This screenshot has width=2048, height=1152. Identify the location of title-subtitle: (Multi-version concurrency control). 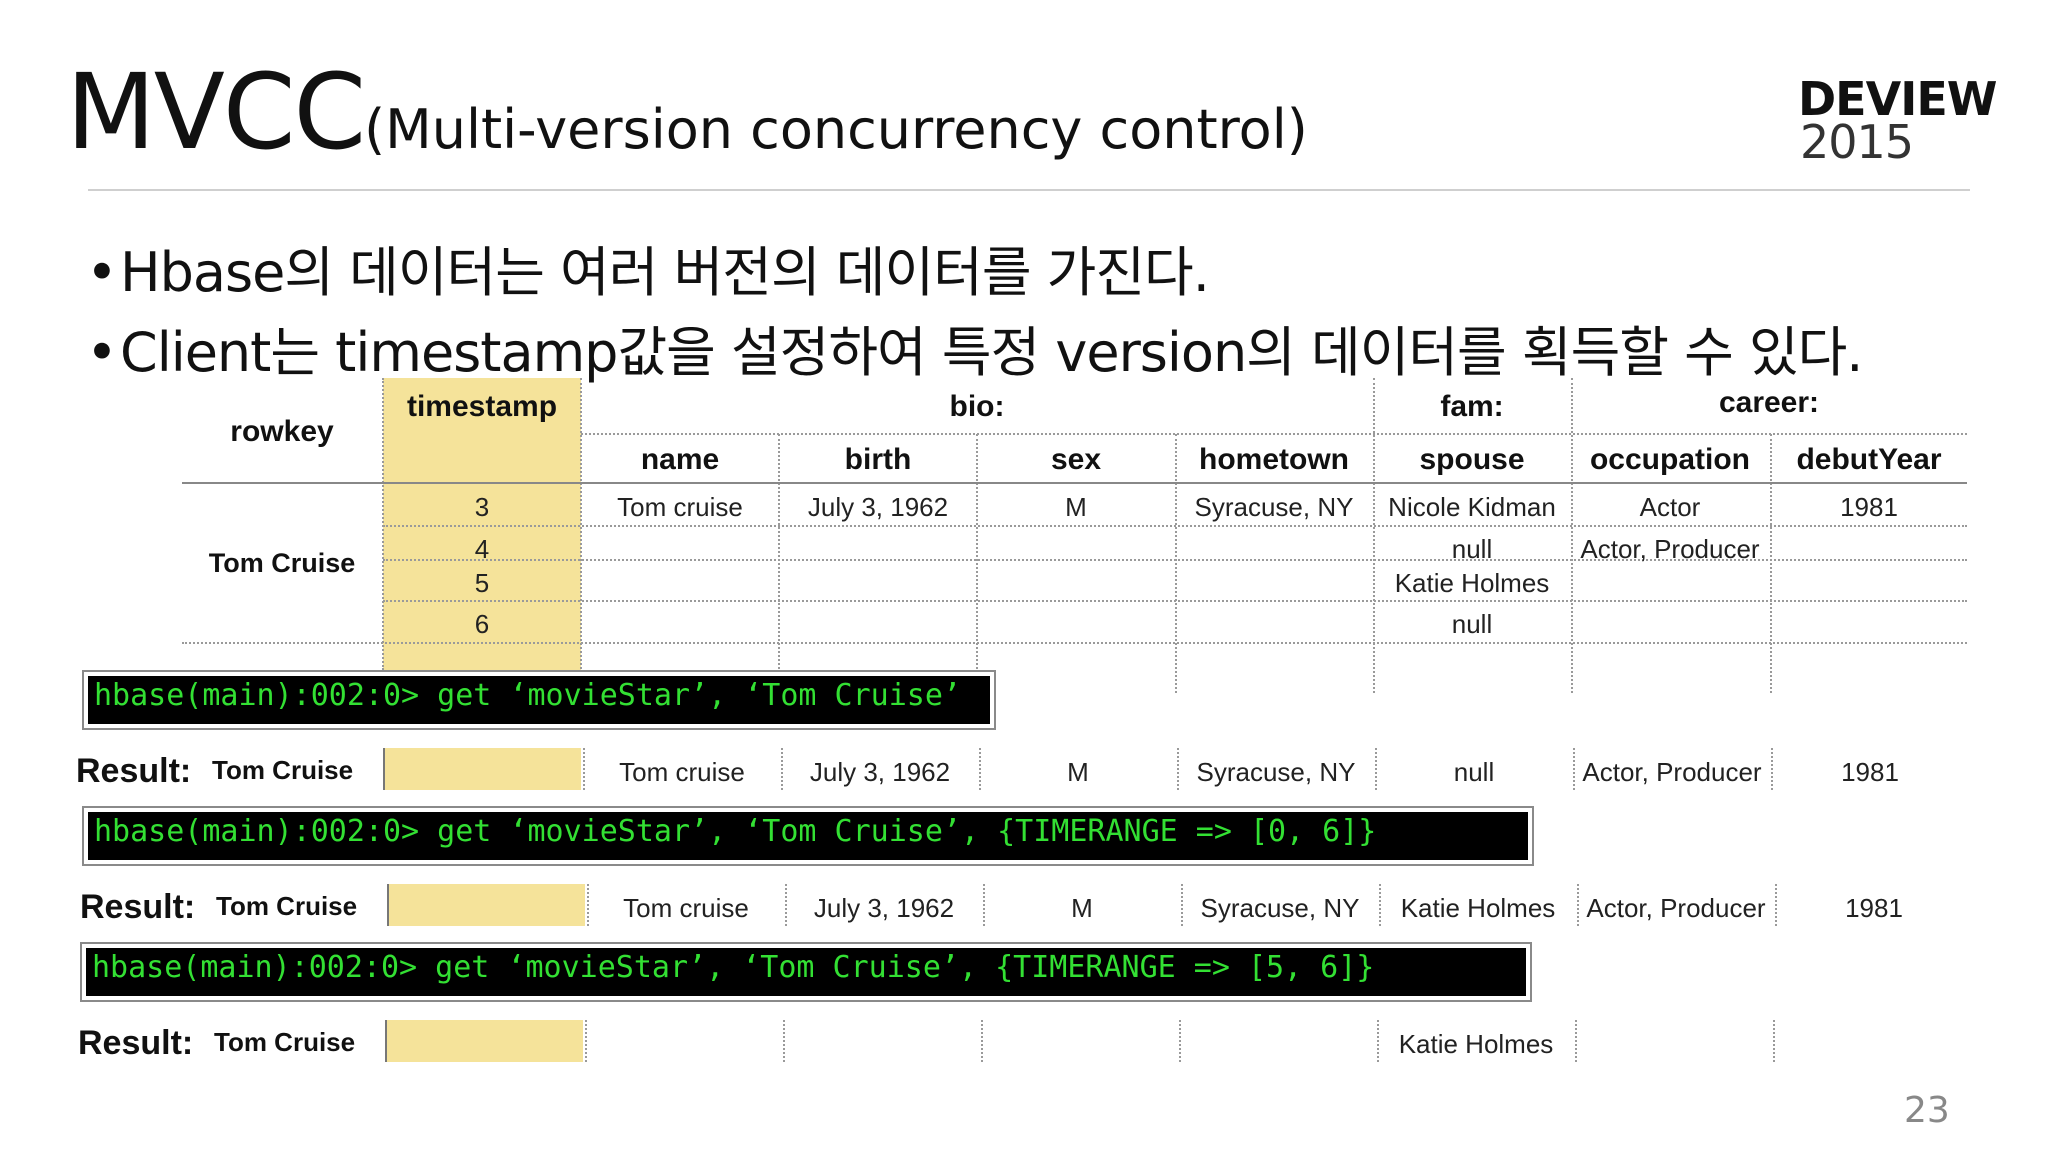
(836, 129).